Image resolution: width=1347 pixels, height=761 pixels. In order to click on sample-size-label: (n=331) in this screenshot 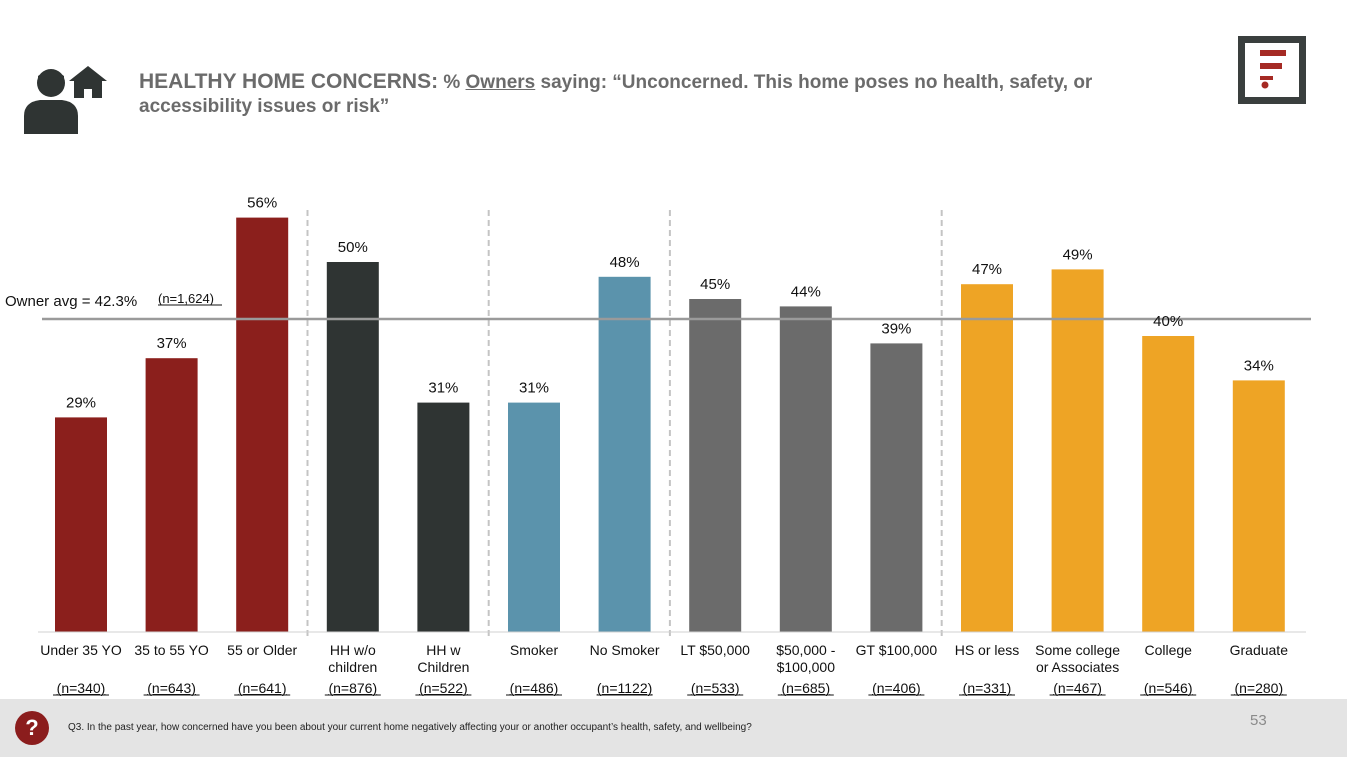, I will do `click(987, 688)`.